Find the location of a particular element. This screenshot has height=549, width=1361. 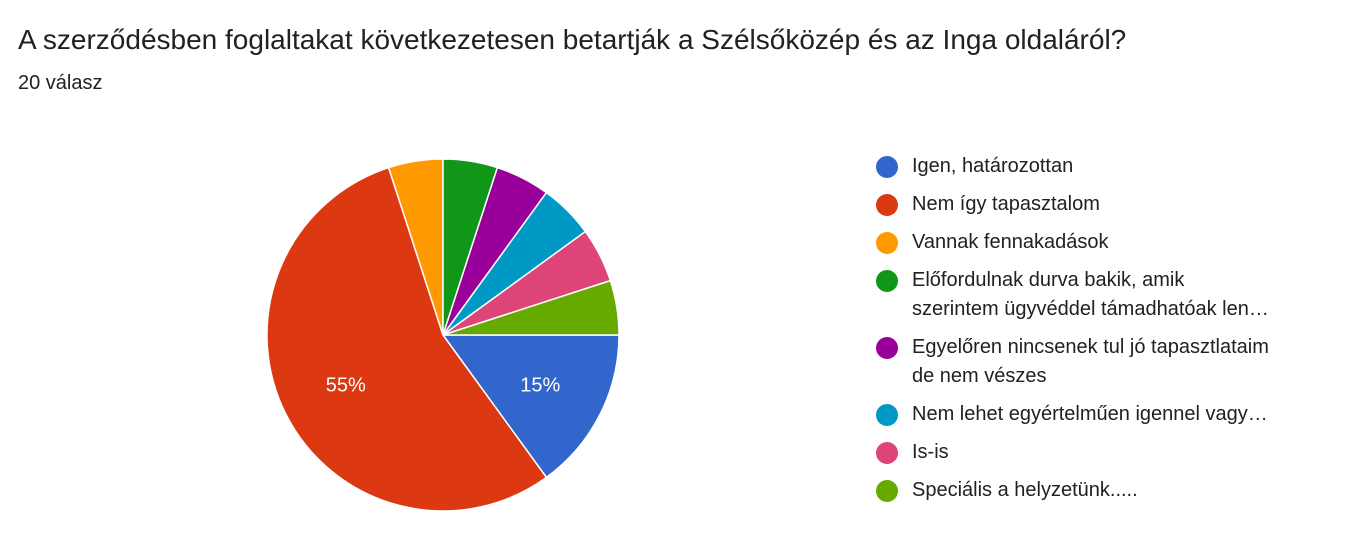

response-count: 20 válasz is located at coordinates (60, 83).